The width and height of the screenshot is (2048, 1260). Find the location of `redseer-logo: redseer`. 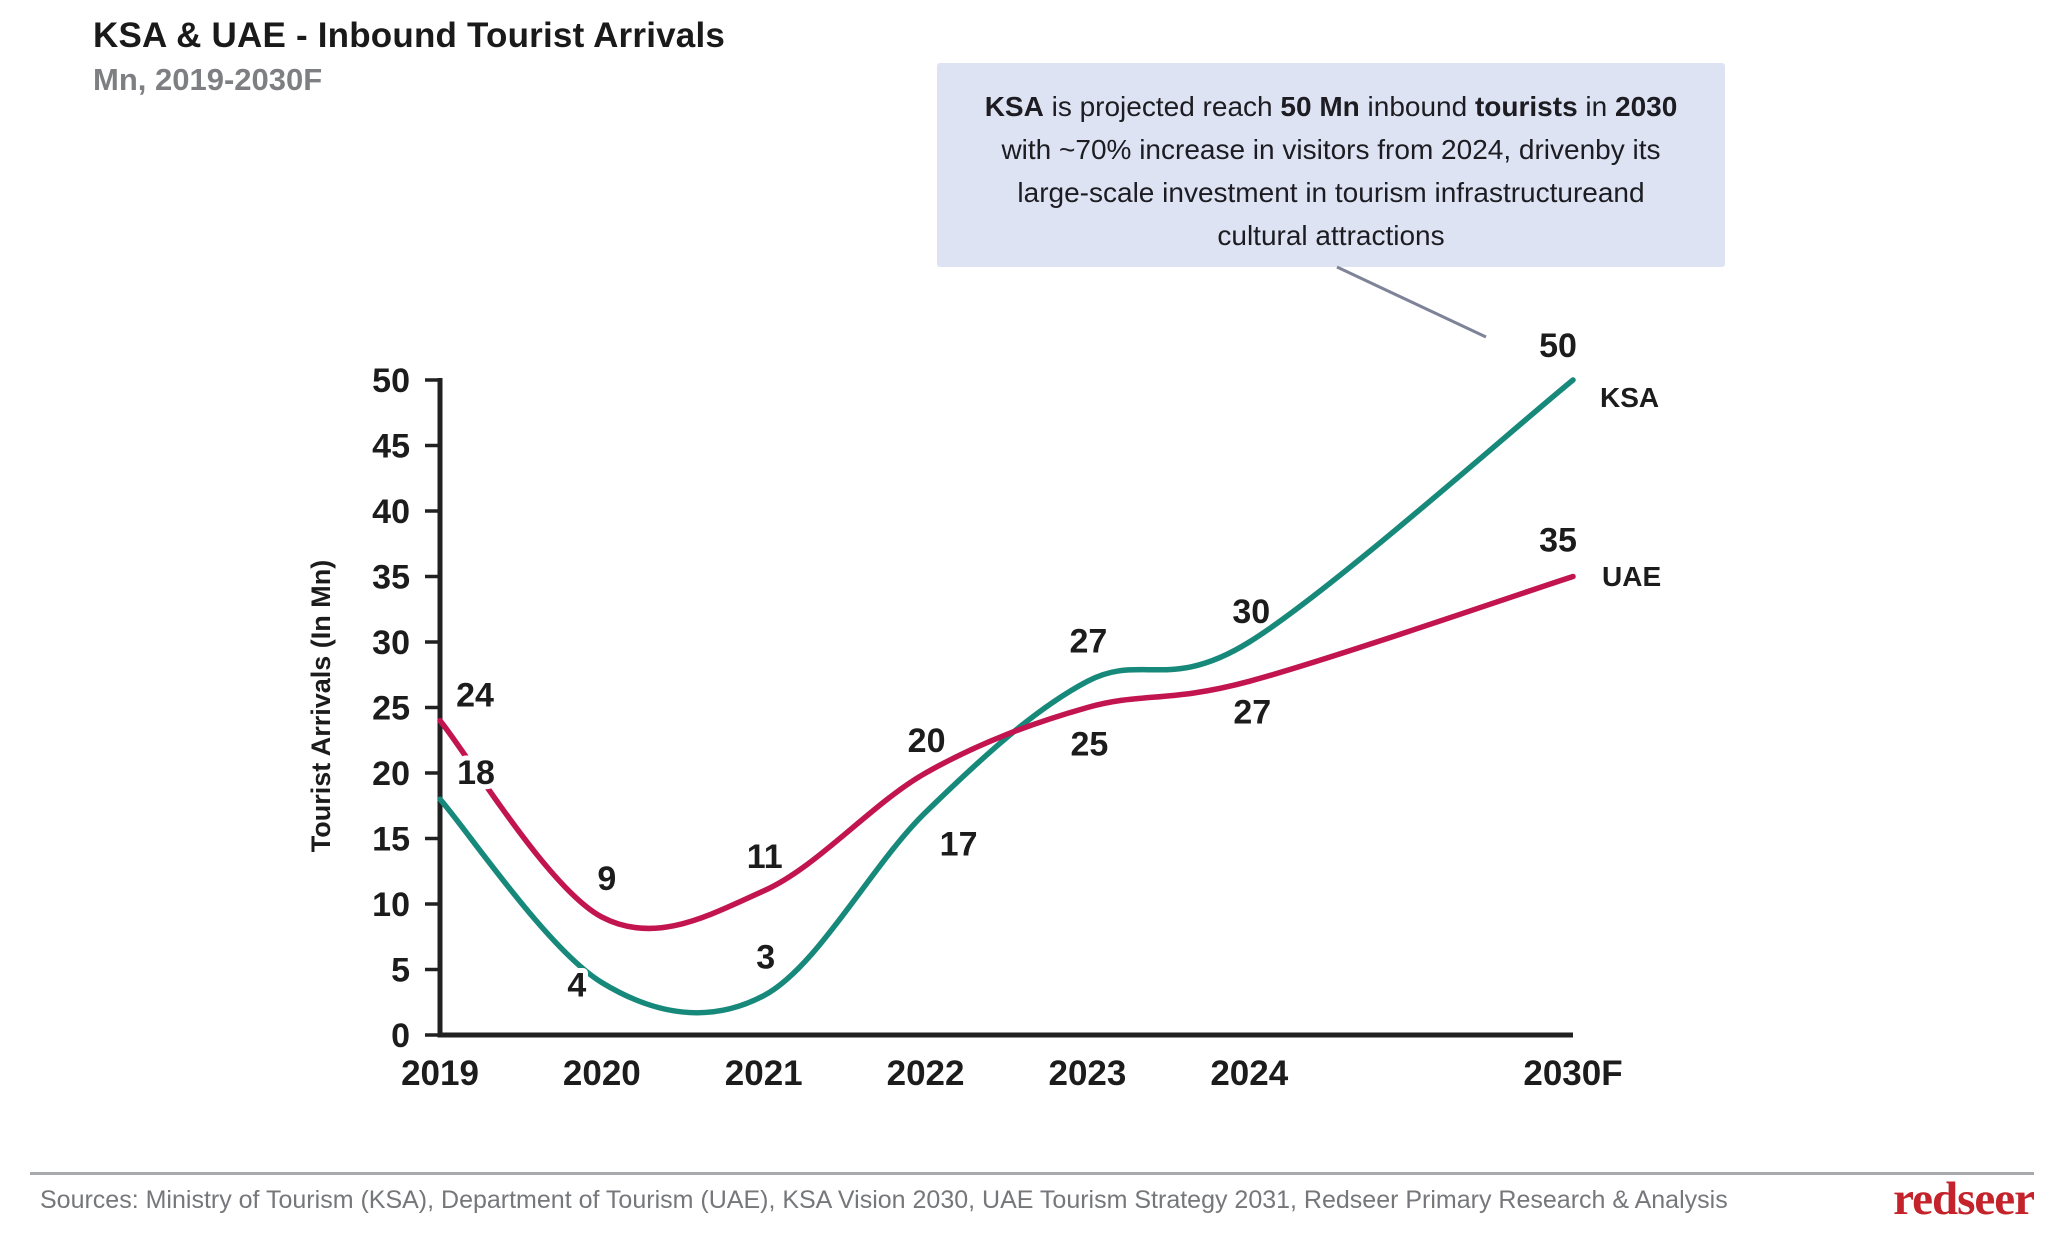

redseer-logo: redseer is located at coordinates (1964, 1199).